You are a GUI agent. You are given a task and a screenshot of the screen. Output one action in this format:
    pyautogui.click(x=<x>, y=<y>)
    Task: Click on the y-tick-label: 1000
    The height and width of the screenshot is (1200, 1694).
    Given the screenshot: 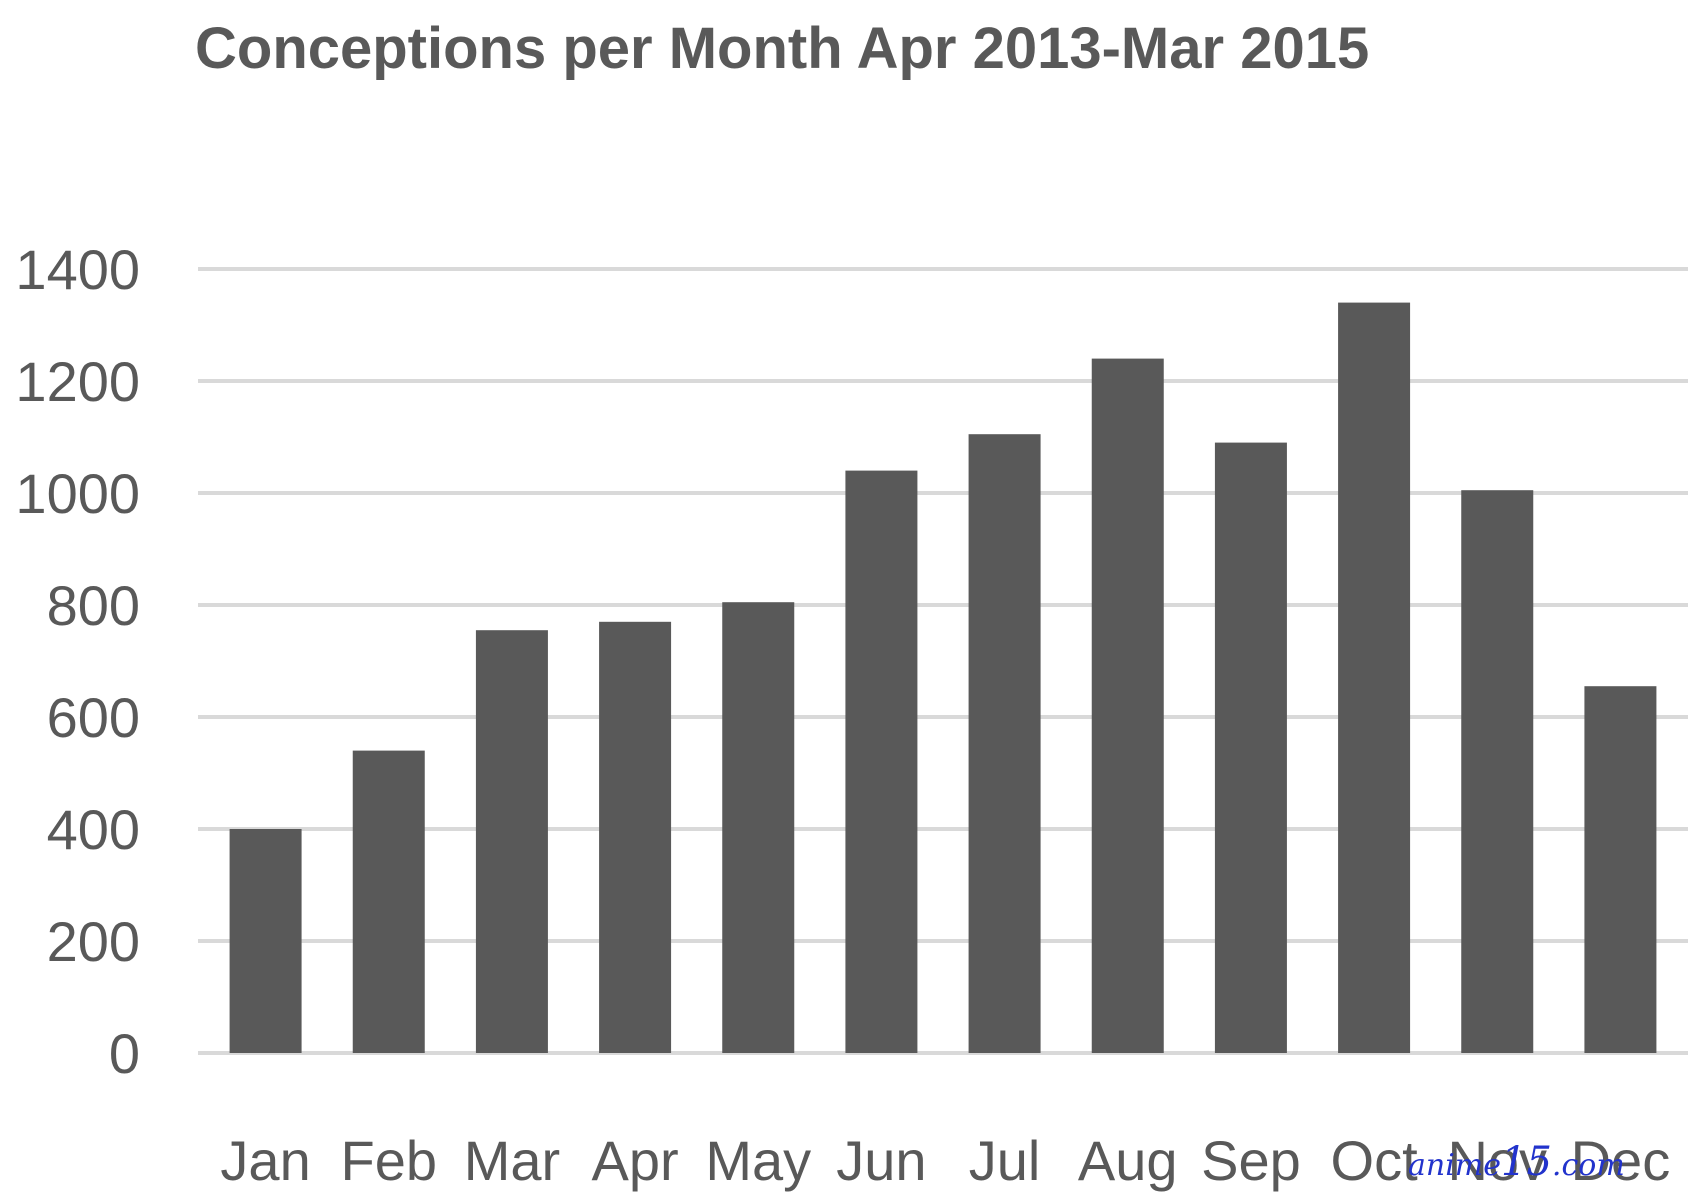 What is the action you would take?
    pyautogui.click(x=77, y=493)
    